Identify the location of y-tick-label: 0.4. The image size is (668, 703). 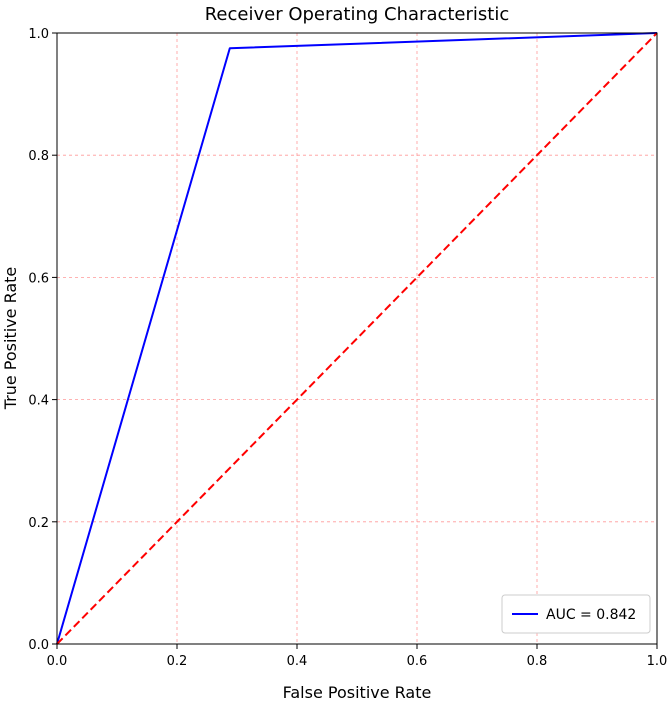
(38, 401).